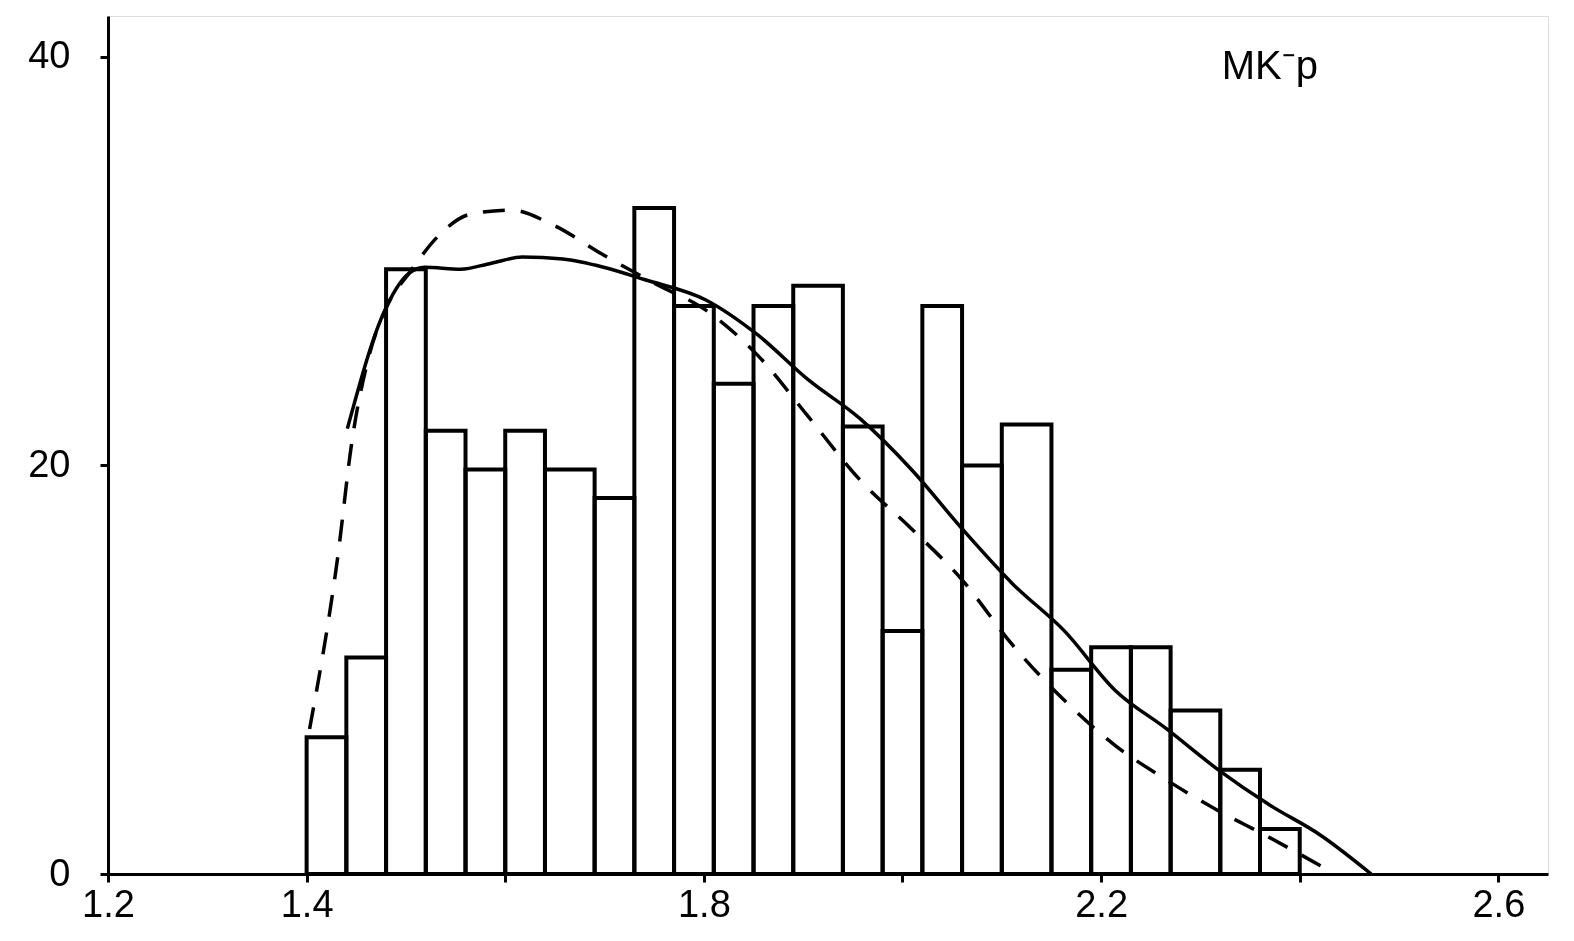 The height and width of the screenshot is (941, 1574). What do you see at coordinates (307, 903) in the screenshot?
I see `x-tick-label: 1.4` at bounding box center [307, 903].